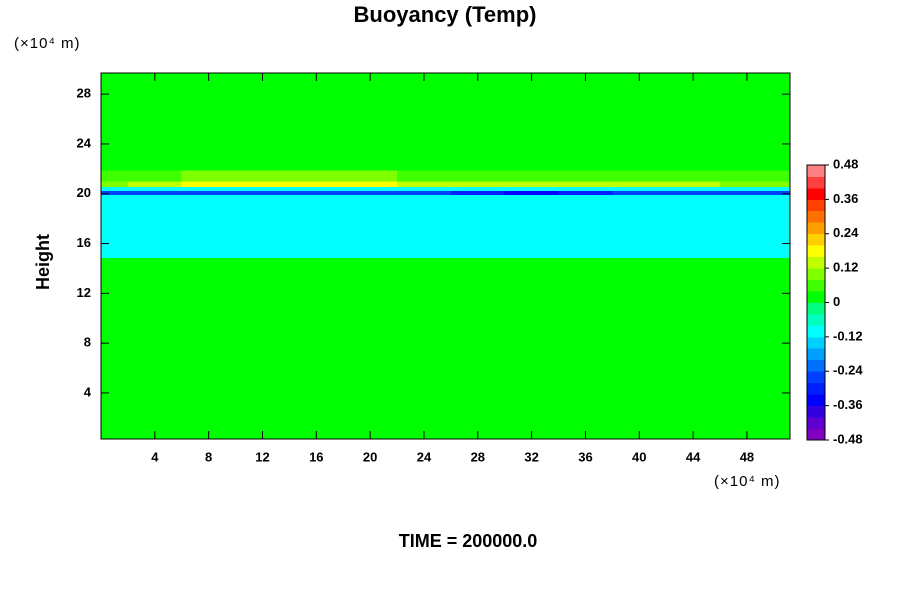 This screenshot has height=600, width=900. Describe the element at coordinates (84, 93) in the screenshot. I see `y-tick-label: 28` at that location.